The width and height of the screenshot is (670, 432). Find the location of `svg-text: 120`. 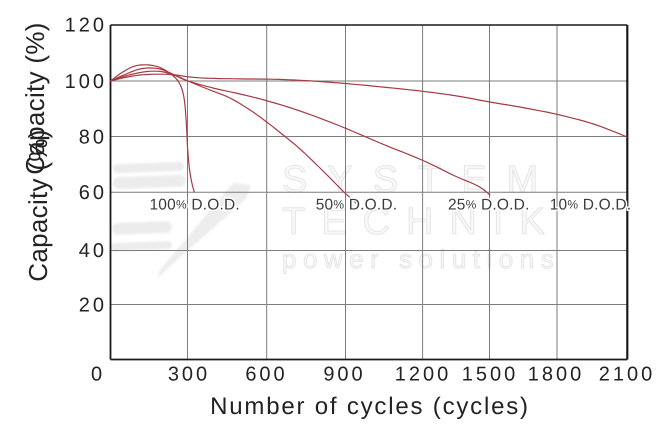

svg-text: 120 is located at coordinates (86, 26).